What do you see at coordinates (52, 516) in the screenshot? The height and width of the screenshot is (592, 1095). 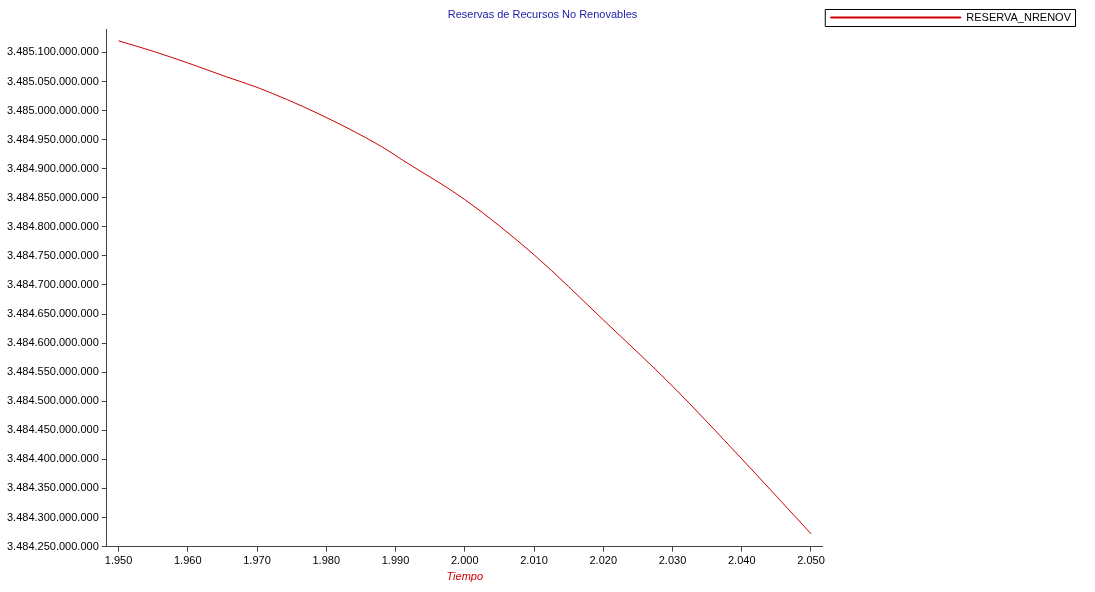 I see `y-tick-label: 3.484.300.000.000` at bounding box center [52, 516].